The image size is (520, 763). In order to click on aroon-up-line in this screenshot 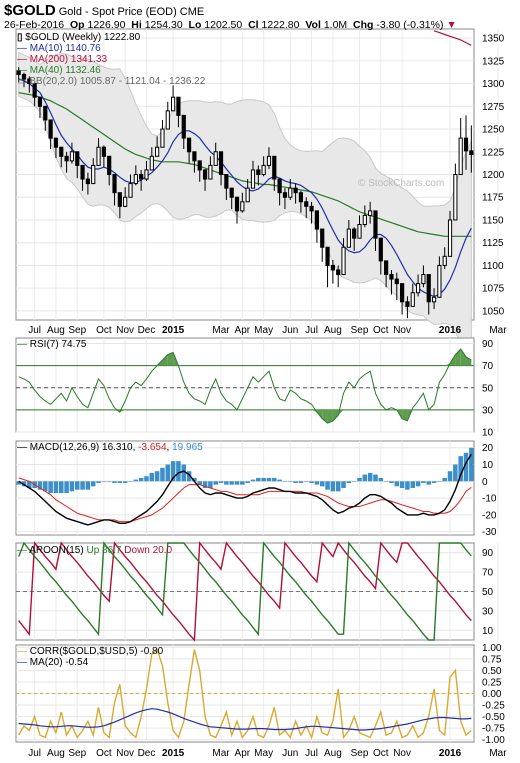, I will do `click(245, 591)`.